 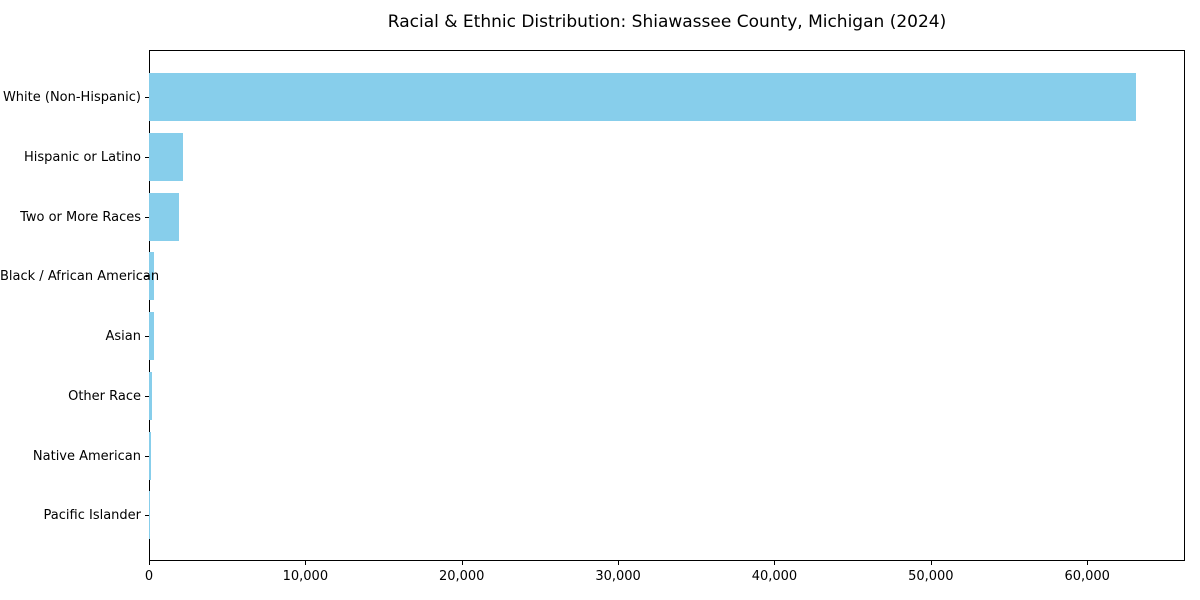 I want to click on bar-asian, so click(x=151, y=336).